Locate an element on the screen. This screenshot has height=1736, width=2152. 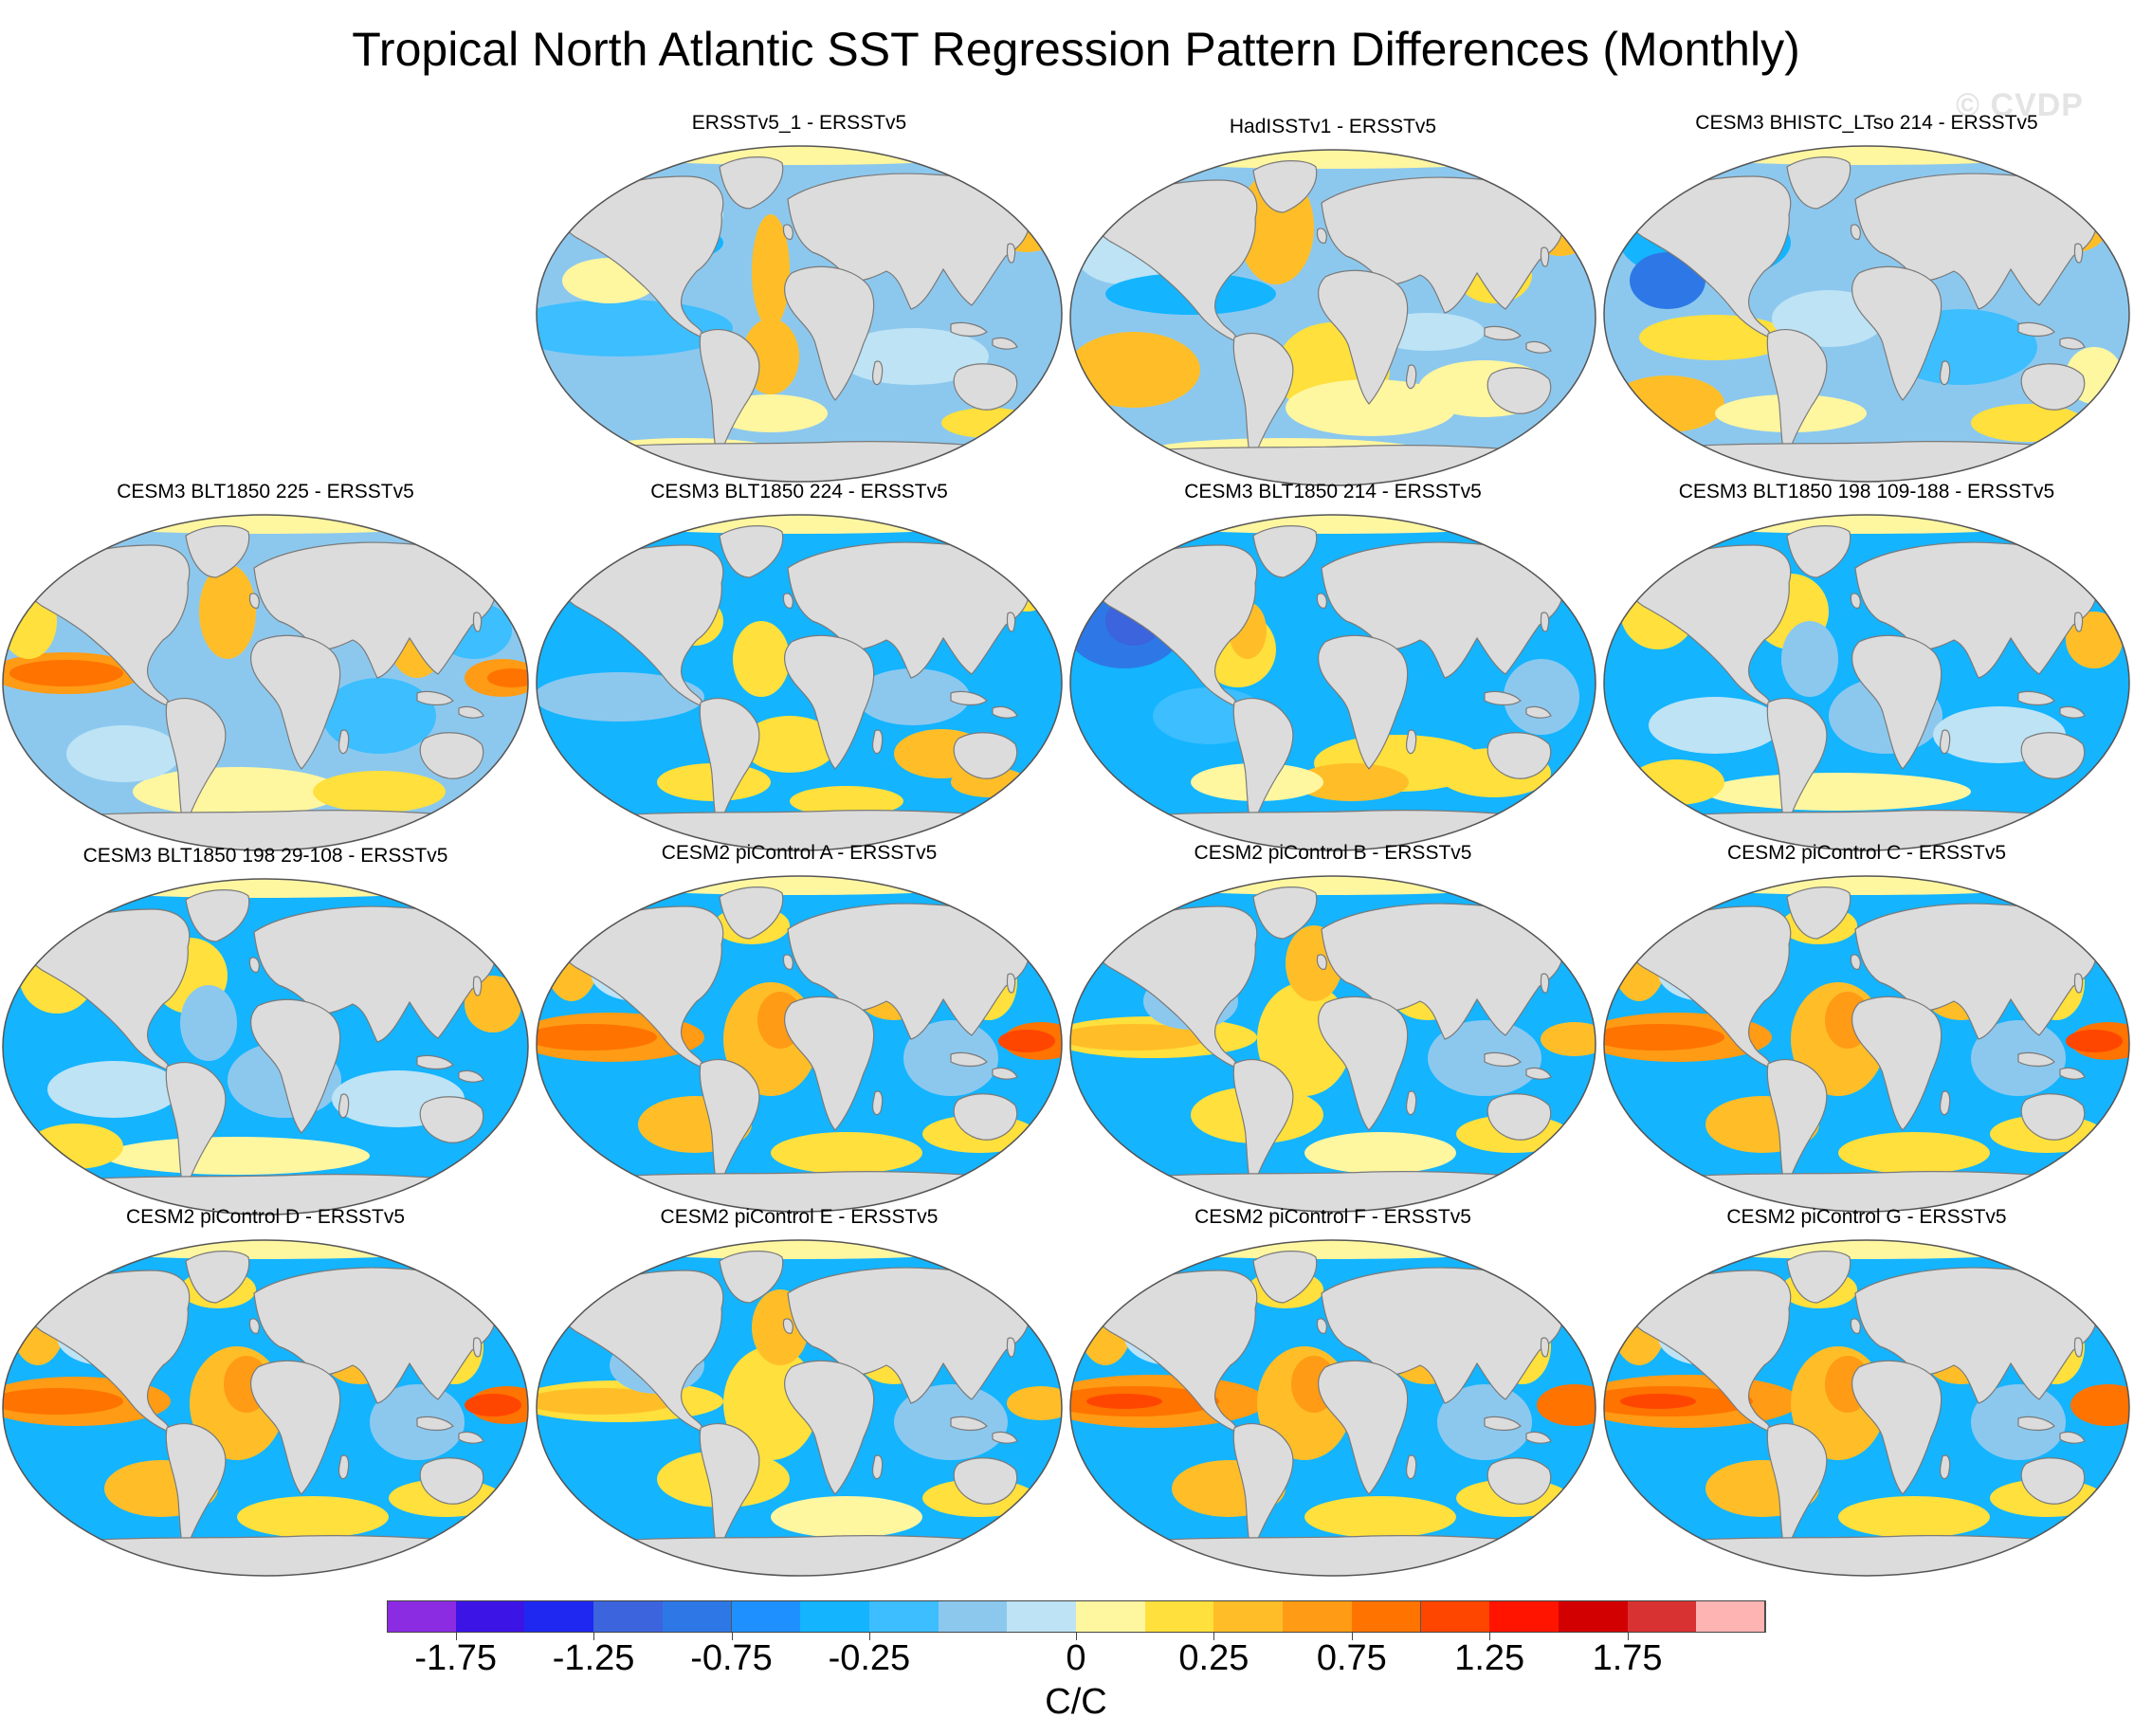
panel-title: CESM3 BLT1850 224 - ERSSTv5 is located at coordinates (799, 492).